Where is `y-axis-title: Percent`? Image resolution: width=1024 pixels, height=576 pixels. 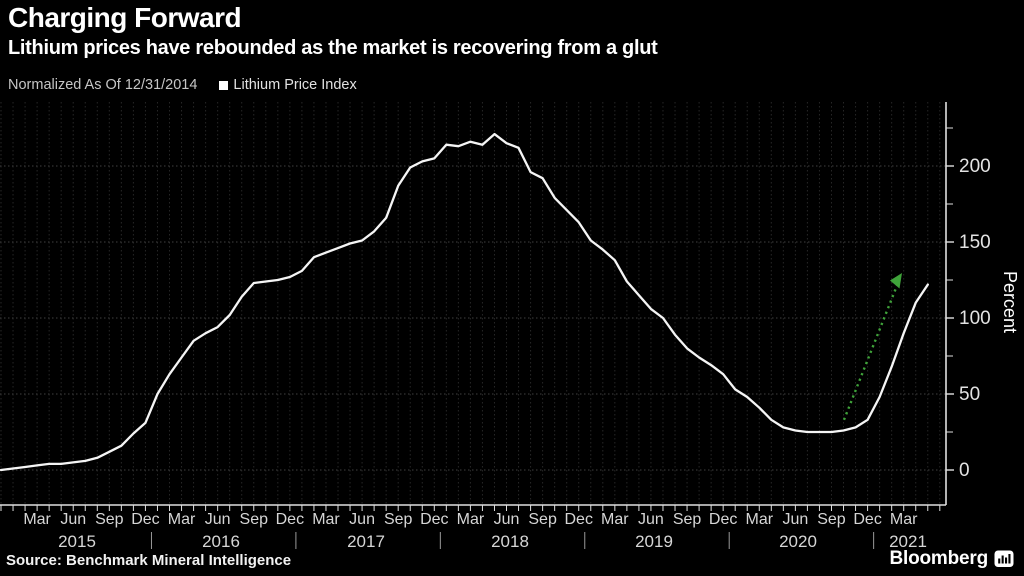 y-axis-title: Percent is located at coordinates (1010, 302).